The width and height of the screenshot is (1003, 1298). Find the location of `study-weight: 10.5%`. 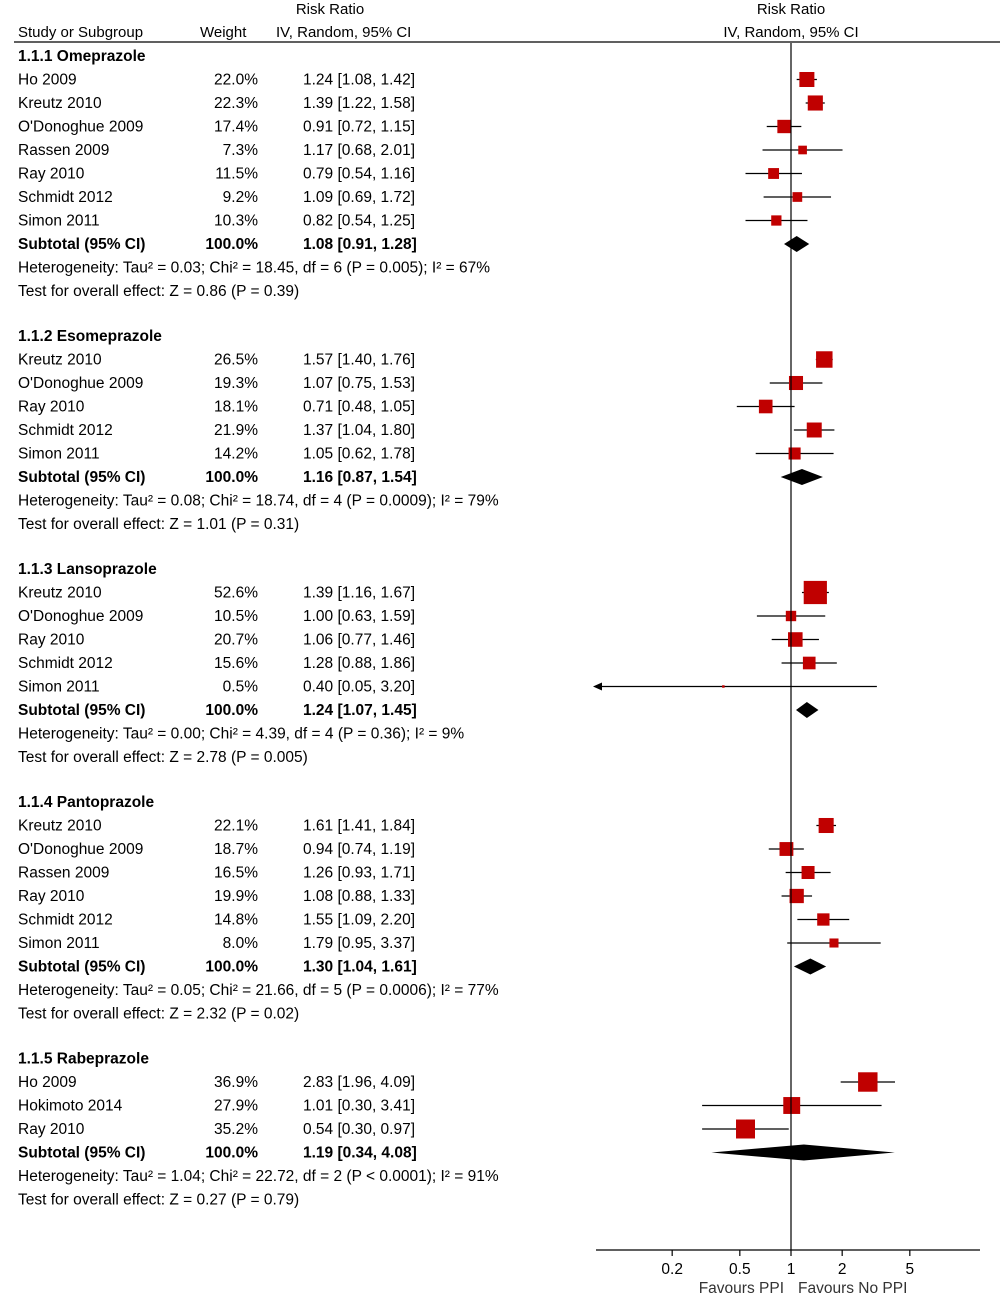

study-weight: 10.5% is located at coordinates (236, 616).